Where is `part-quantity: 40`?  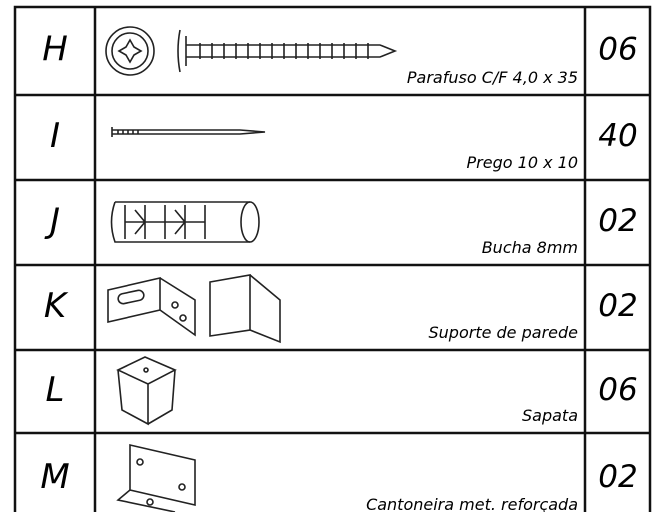
part-quantity: 40 is located at coordinates (617, 136).